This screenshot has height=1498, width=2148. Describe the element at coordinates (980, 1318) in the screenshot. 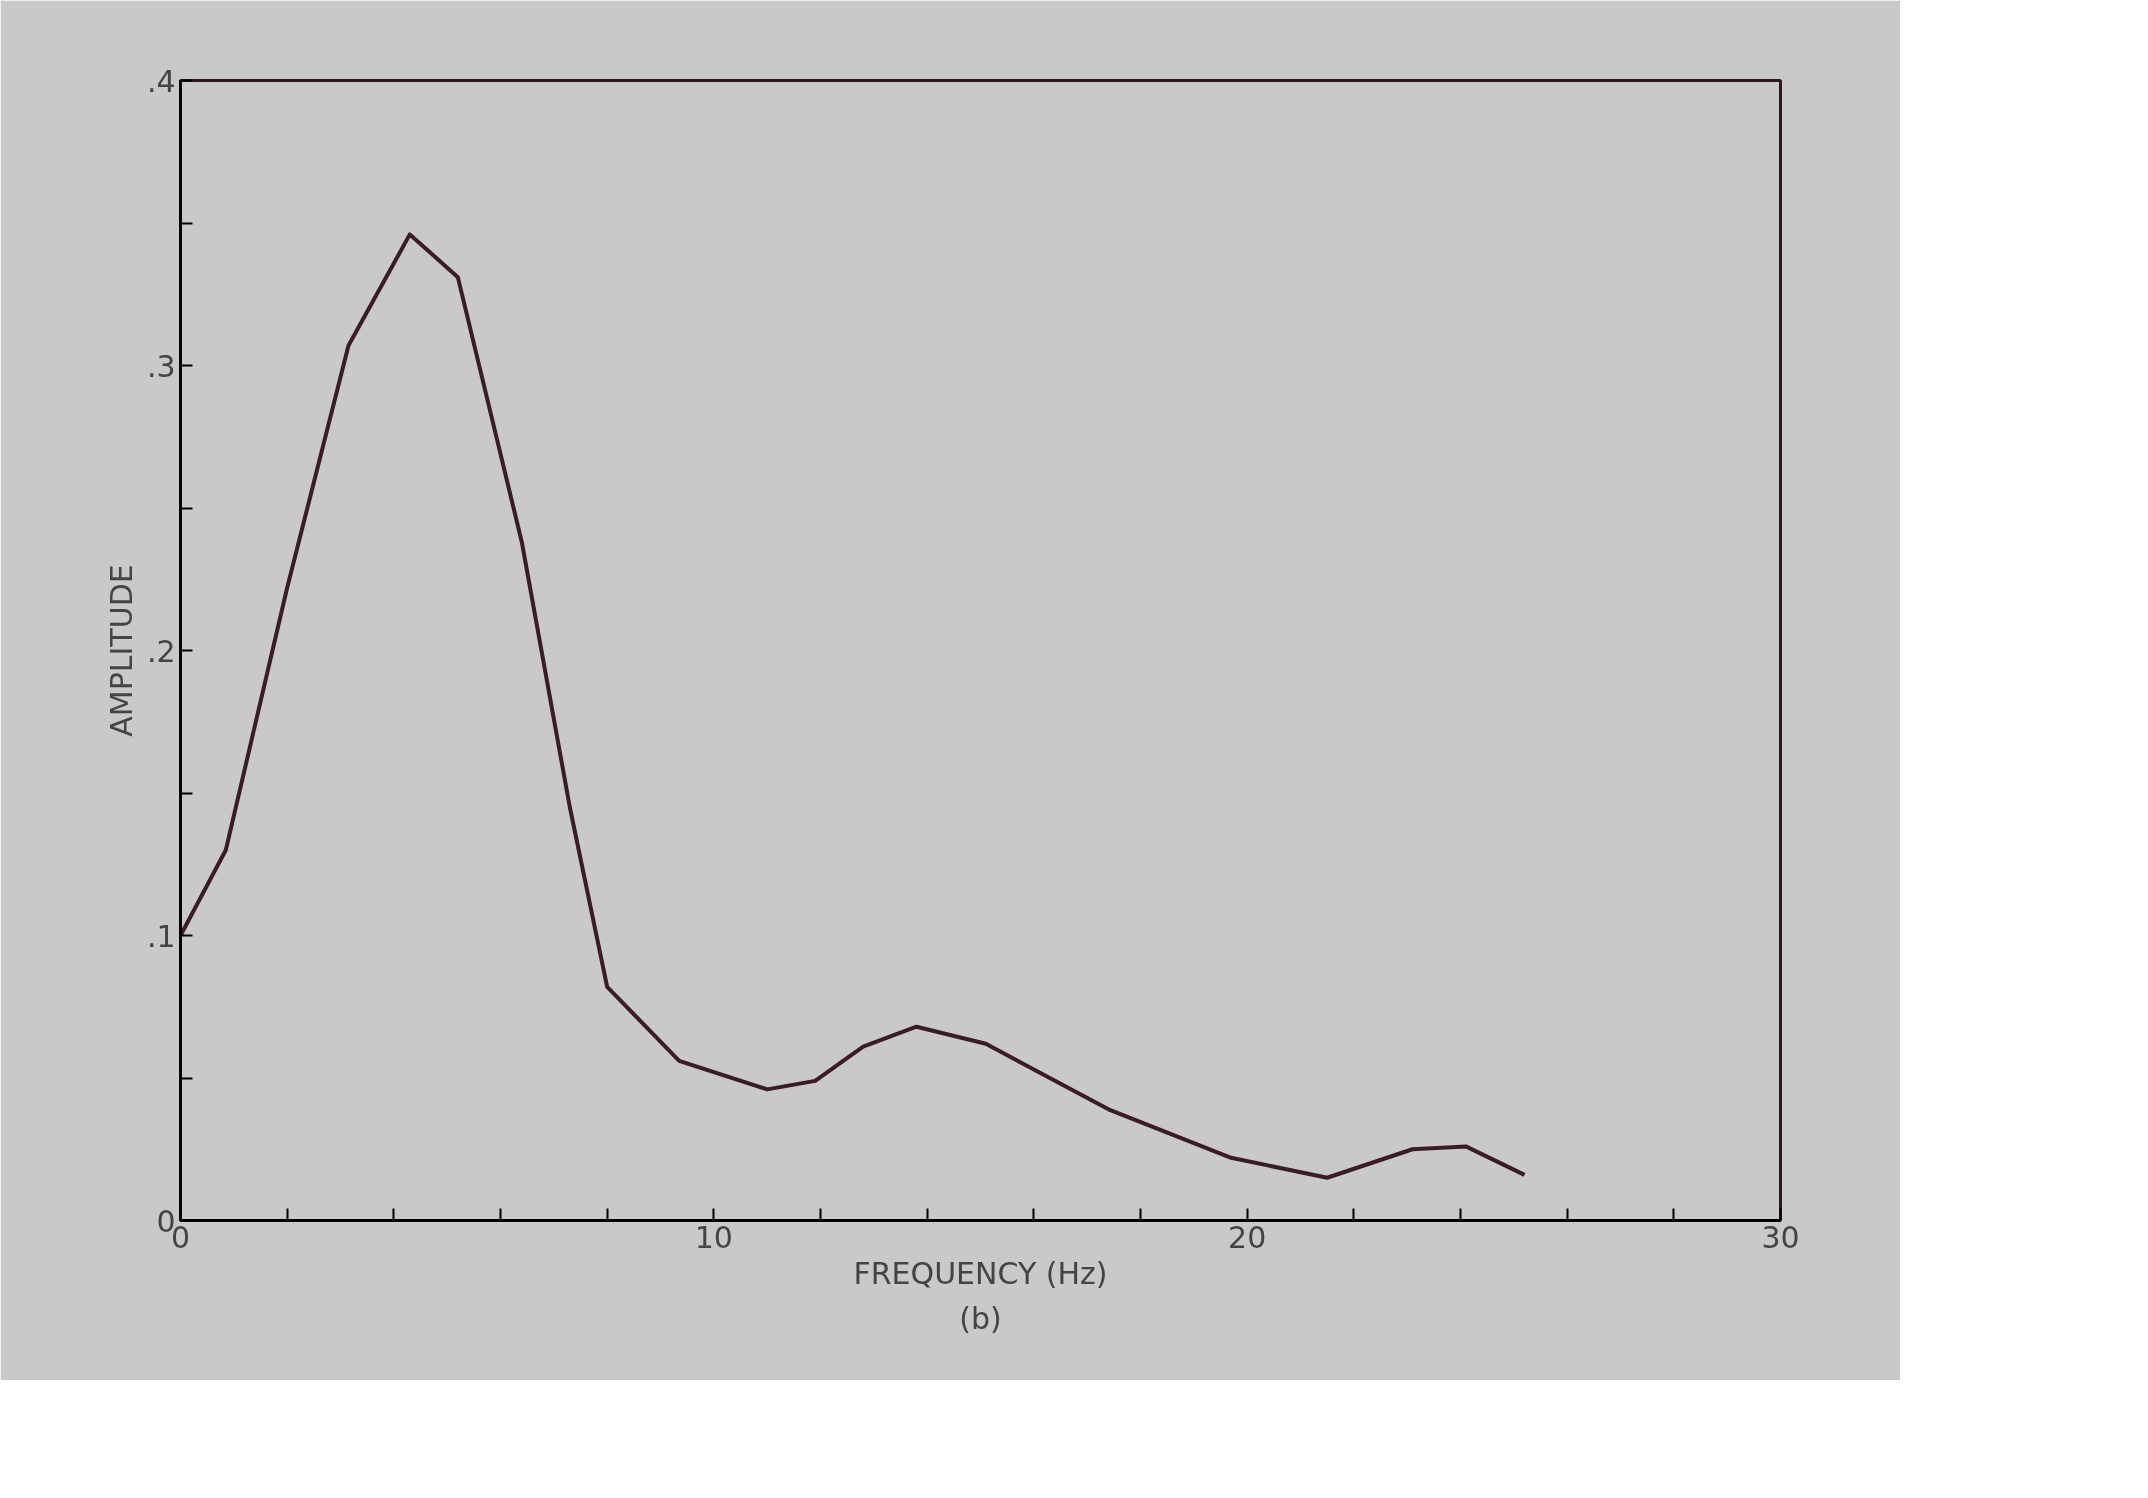

I see `text: (b)` at that location.